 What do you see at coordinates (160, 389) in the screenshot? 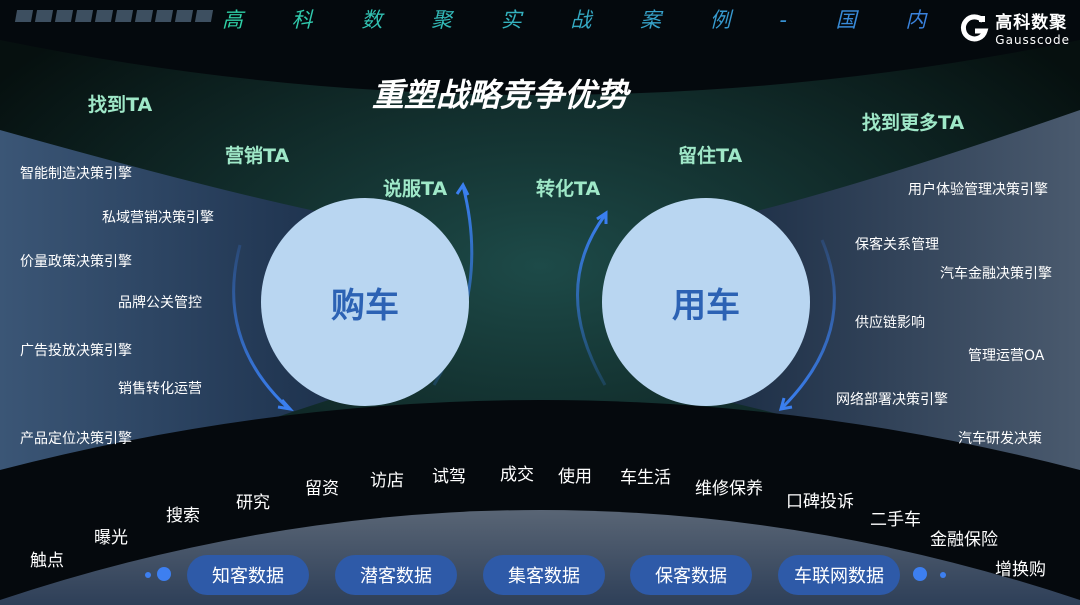
I see `engine-label: 销售转化运营` at bounding box center [160, 389].